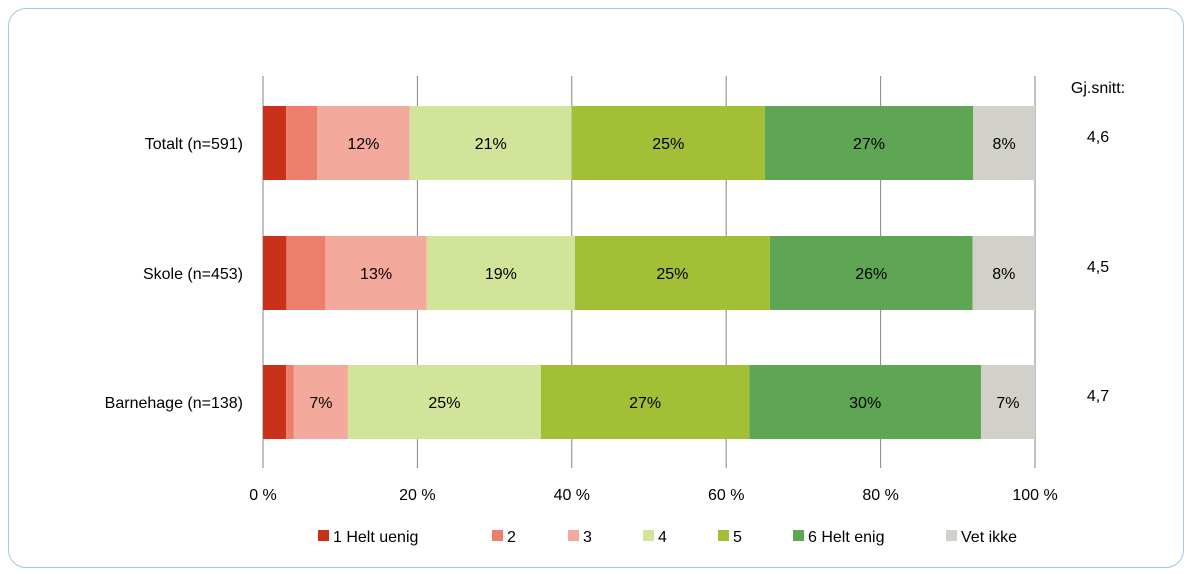 Image resolution: width=1195 pixels, height=574 pixels. What do you see at coordinates (511, 537) in the screenshot?
I see `legend-label: 2` at bounding box center [511, 537].